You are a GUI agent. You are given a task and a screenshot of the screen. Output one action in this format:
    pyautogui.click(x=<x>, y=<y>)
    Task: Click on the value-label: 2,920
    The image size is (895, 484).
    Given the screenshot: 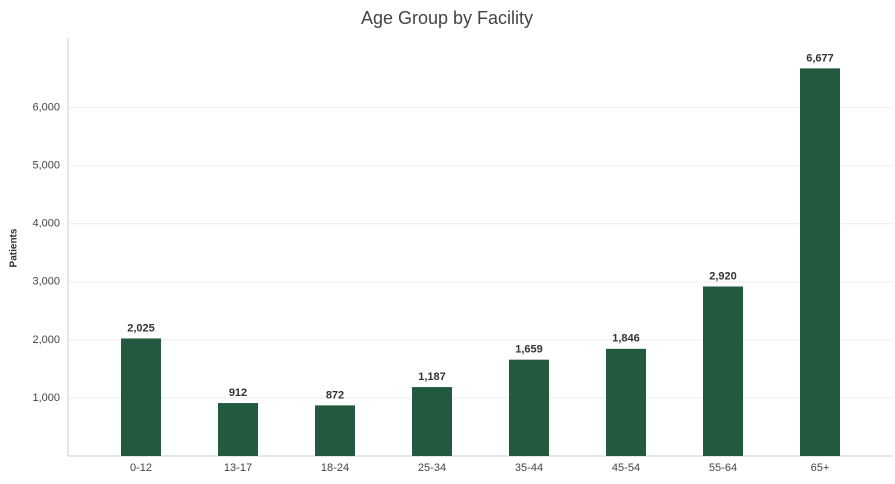 What is the action you would take?
    pyautogui.click(x=723, y=276)
    